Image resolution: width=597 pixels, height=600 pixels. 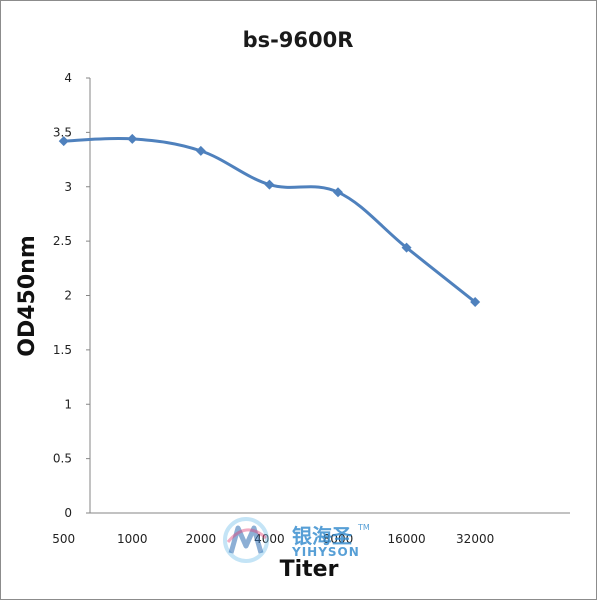 What do you see at coordinates (62, 350) in the screenshot?
I see `y-tick-label: 1.5` at bounding box center [62, 350].